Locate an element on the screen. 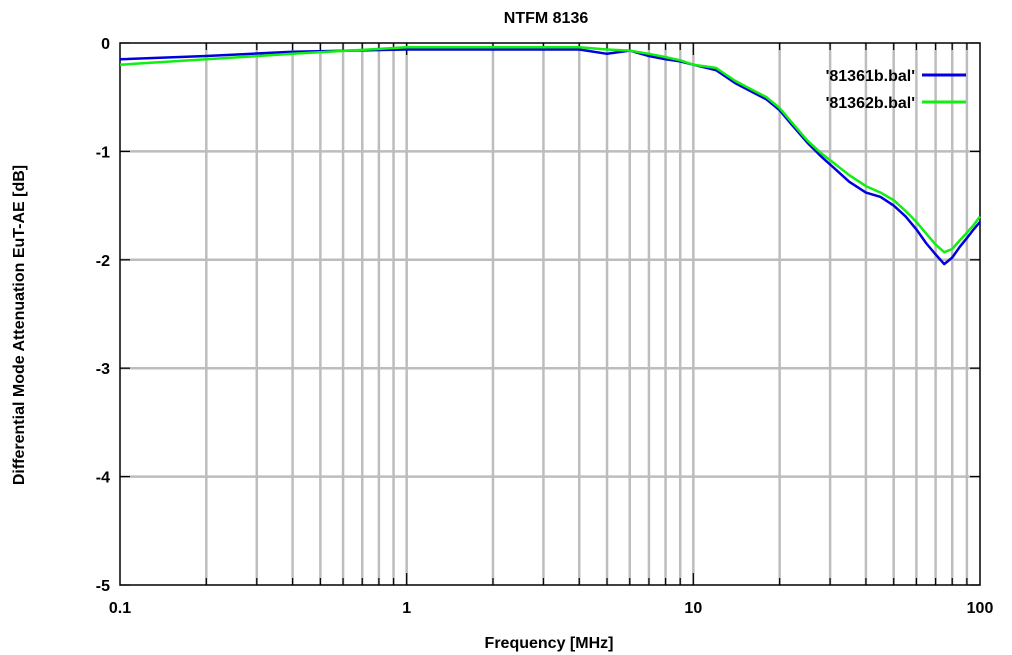 Image resolution: width=1012 pixels, height=655 pixels. x-axis-title: Frequency [MHz] is located at coordinates (549, 643).